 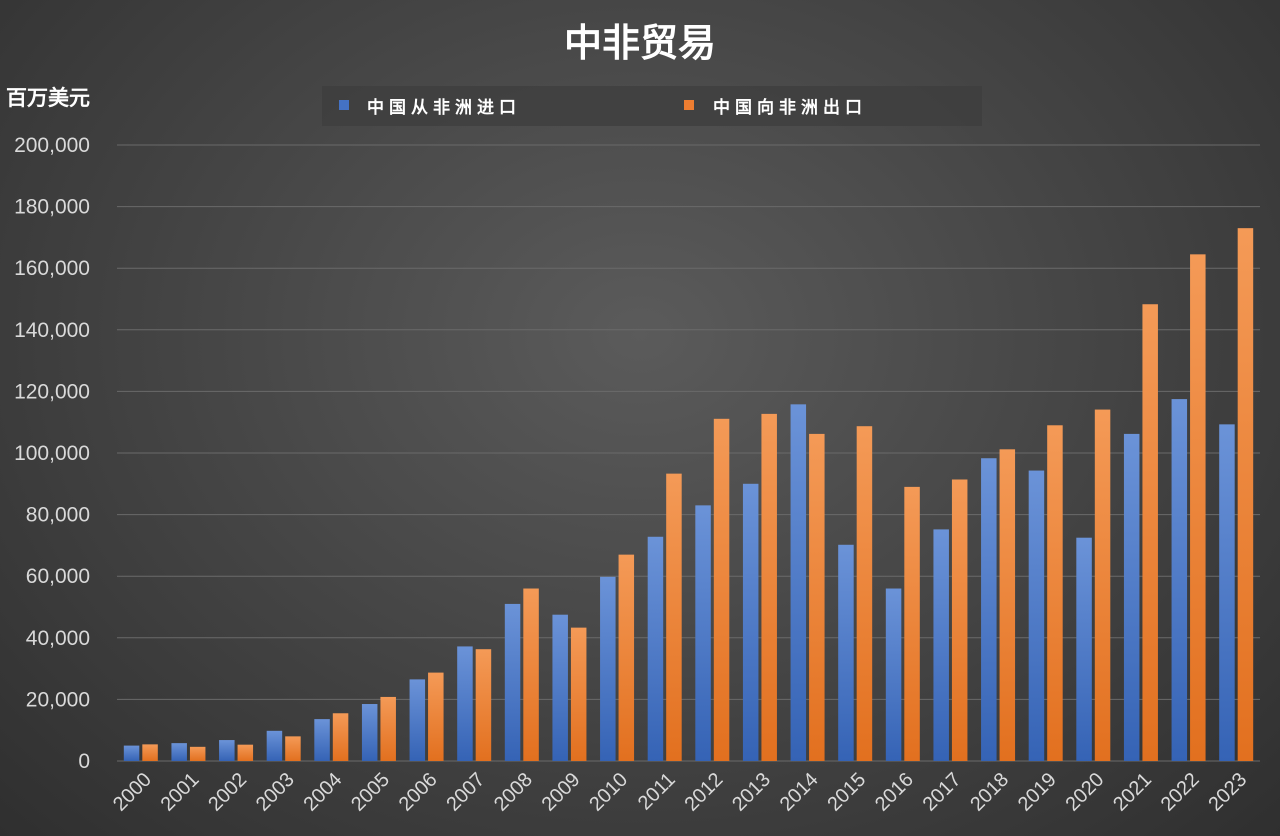 I want to click on y-tick-label: 40,000, so click(x=58, y=638).